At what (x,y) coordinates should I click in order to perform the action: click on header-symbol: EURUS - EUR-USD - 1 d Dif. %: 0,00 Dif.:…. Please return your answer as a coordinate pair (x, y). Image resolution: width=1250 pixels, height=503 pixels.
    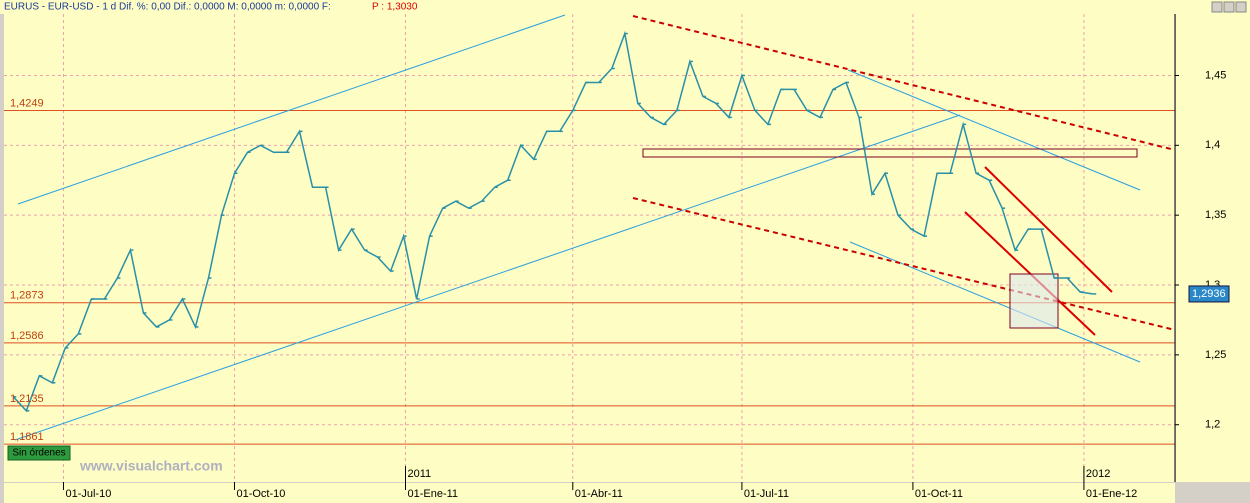
    Looking at the image, I should click on (167, 7).